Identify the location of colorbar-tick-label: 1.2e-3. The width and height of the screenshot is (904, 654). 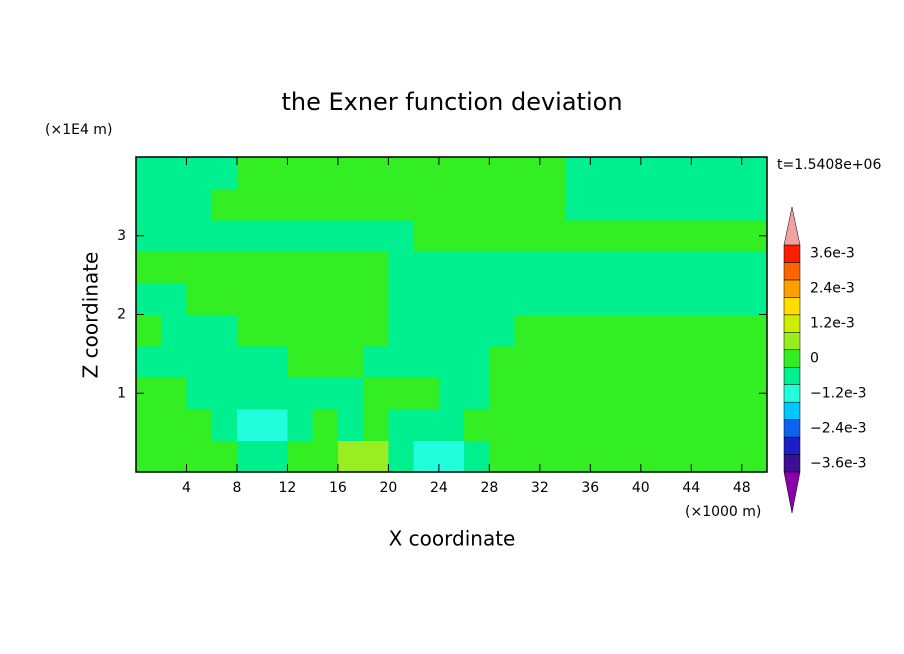
(832, 324).